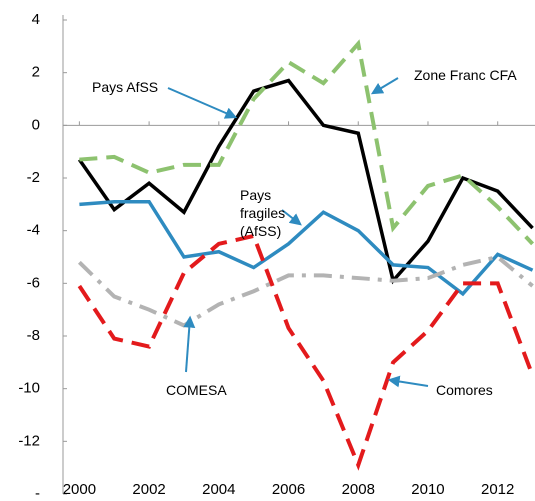  I want to click on y-tick-label: -8, so click(33, 335).